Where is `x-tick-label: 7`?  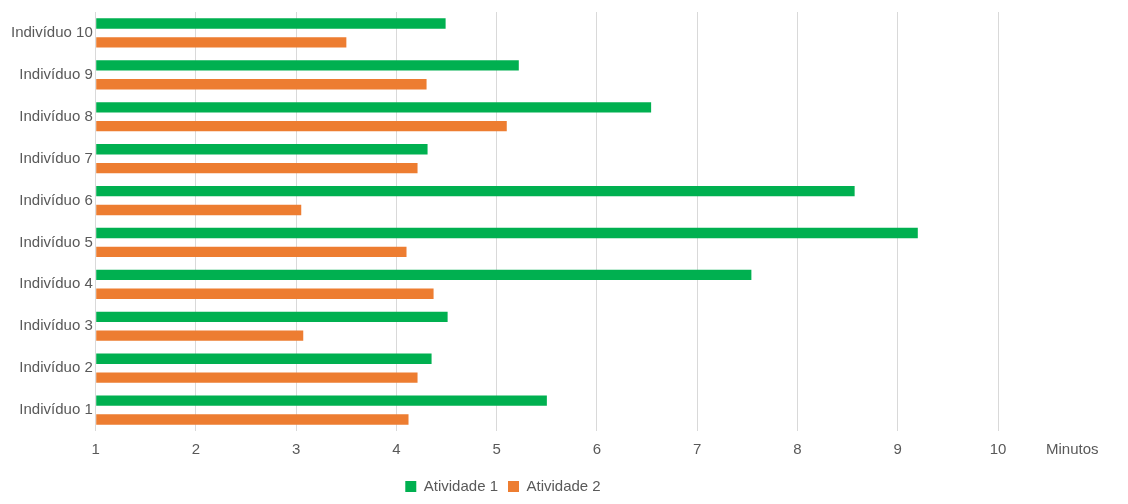 x-tick-label: 7 is located at coordinates (697, 449).